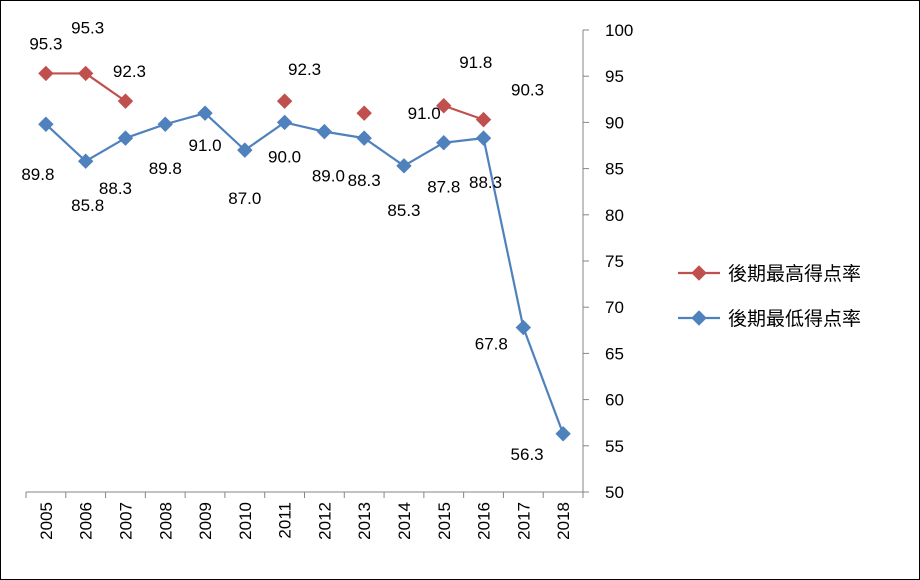 This screenshot has width=920, height=580. Describe the element at coordinates (46, 521) in the screenshot. I see `x-tick-label: 2005` at that location.